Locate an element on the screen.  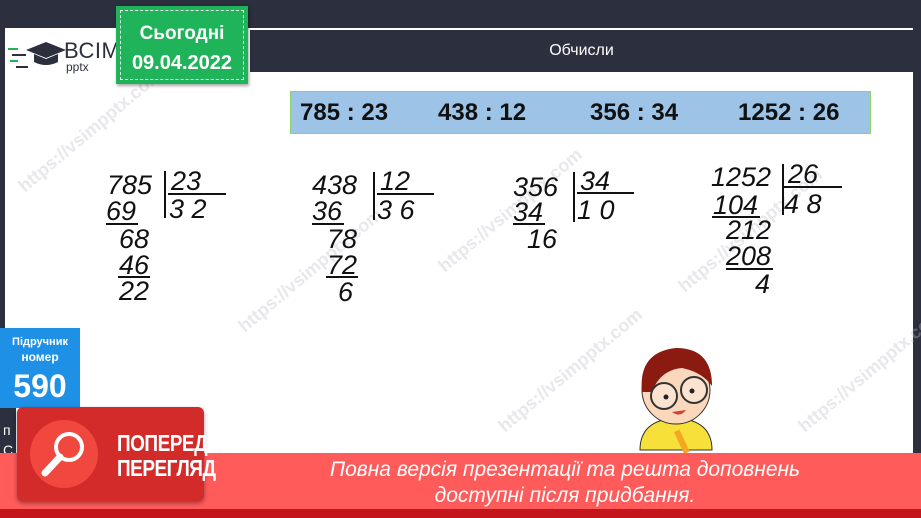
header-title: Обчисли is located at coordinates (581, 50).